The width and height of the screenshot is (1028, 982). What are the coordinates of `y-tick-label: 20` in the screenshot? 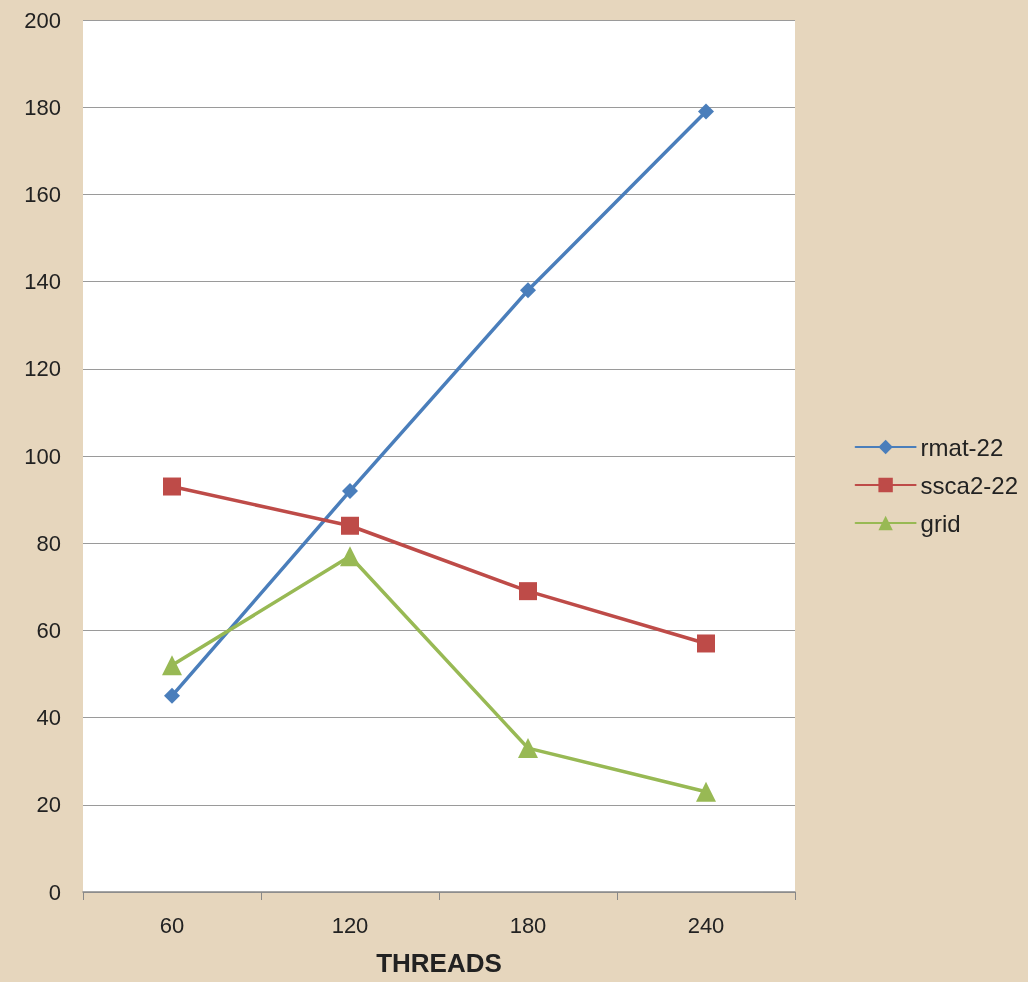 It's located at (48, 805).